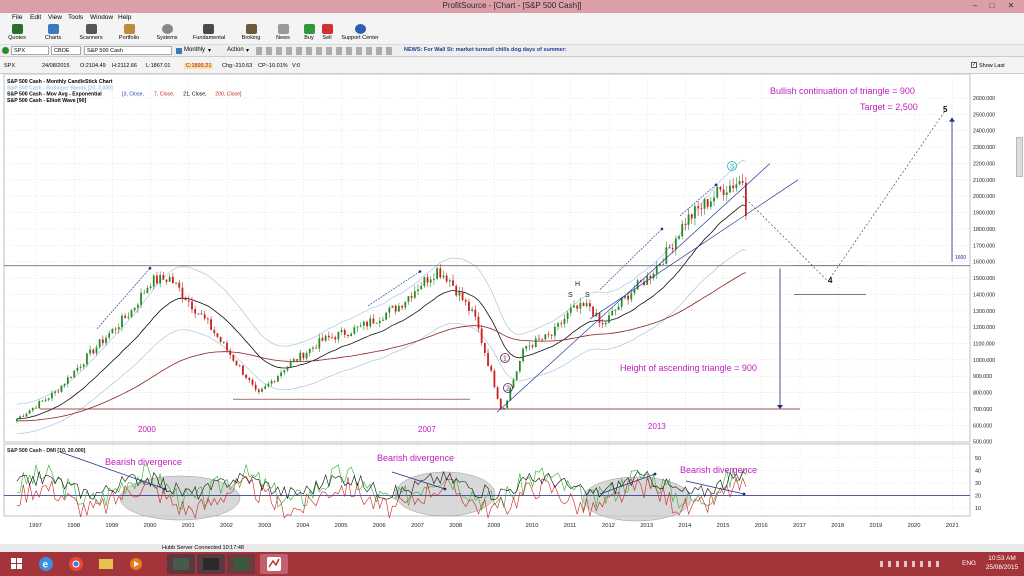 This screenshot has width=1024, height=576. What do you see at coordinates (150, 526) in the screenshot?
I see `year-tick-label: 2000` at bounding box center [150, 526].